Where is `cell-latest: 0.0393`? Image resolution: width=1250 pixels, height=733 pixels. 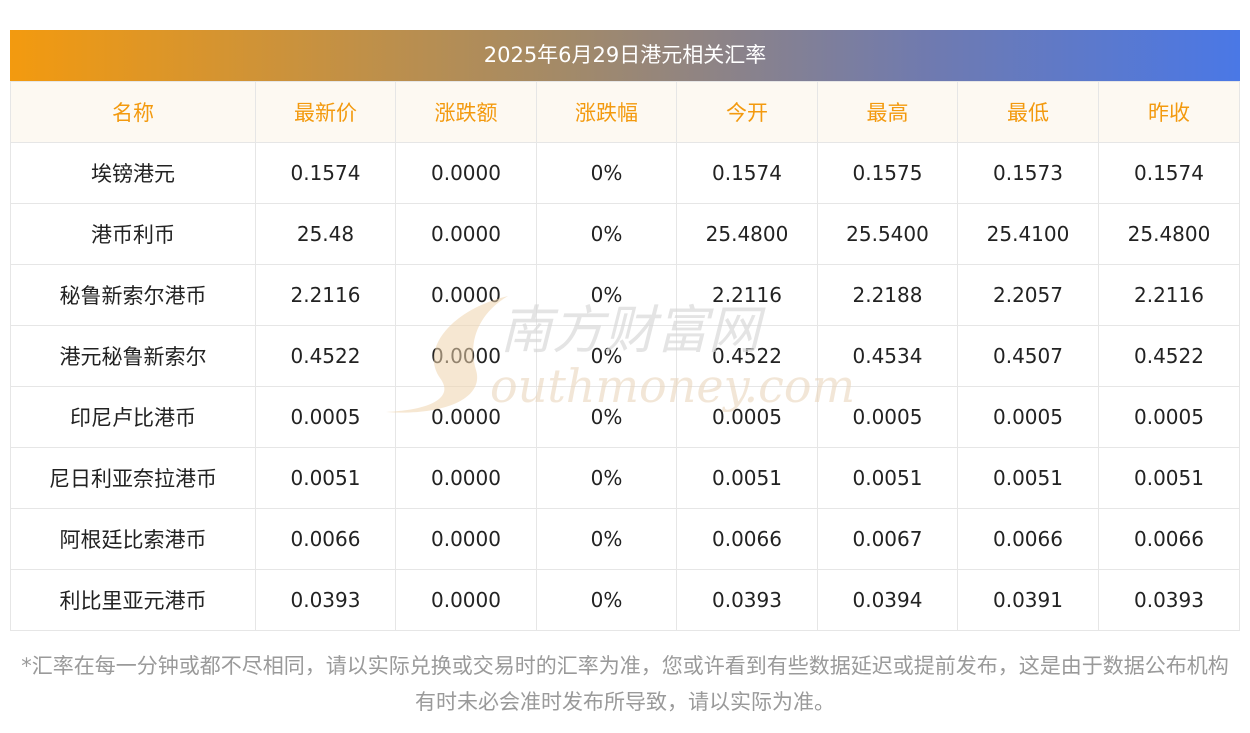 cell-latest: 0.0393 is located at coordinates (325, 600).